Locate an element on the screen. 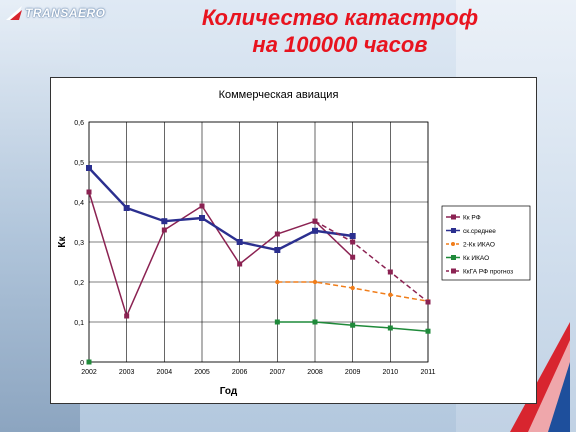 The height and width of the screenshot is (432, 576). x-tick-label: 2004 is located at coordinates (165, 372).